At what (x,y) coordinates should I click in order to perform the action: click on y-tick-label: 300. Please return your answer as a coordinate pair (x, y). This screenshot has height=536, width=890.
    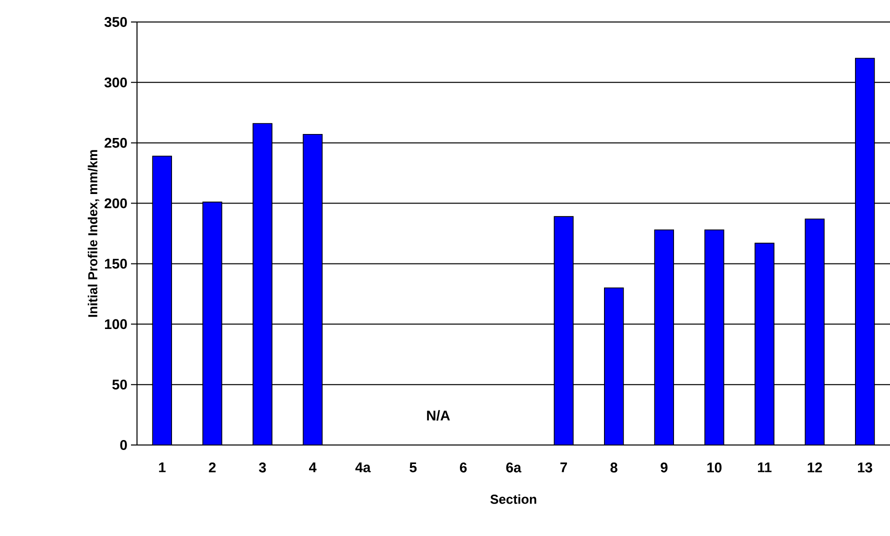
    Looking at the image, I should click on (115, 82).